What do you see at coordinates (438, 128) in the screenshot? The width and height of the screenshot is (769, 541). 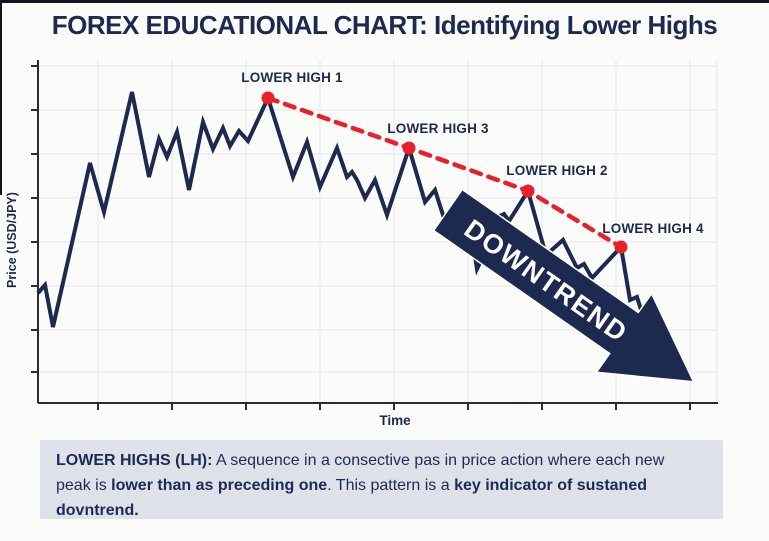 I see `lower-high-label: LOWER HIGH 3` at bounding box center [438, 128].